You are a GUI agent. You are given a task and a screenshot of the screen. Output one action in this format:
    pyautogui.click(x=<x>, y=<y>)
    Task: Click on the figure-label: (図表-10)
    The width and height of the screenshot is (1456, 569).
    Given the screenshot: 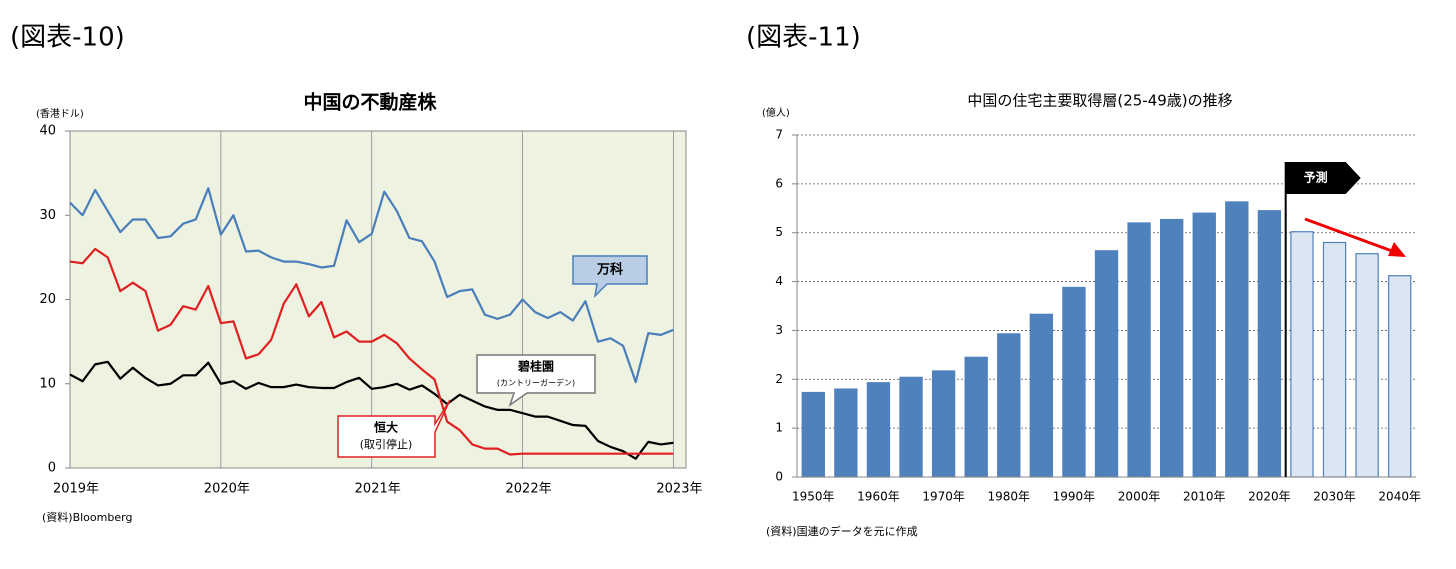 What is the action you would take?
    pyautogui.click(x=67, y=38)
    